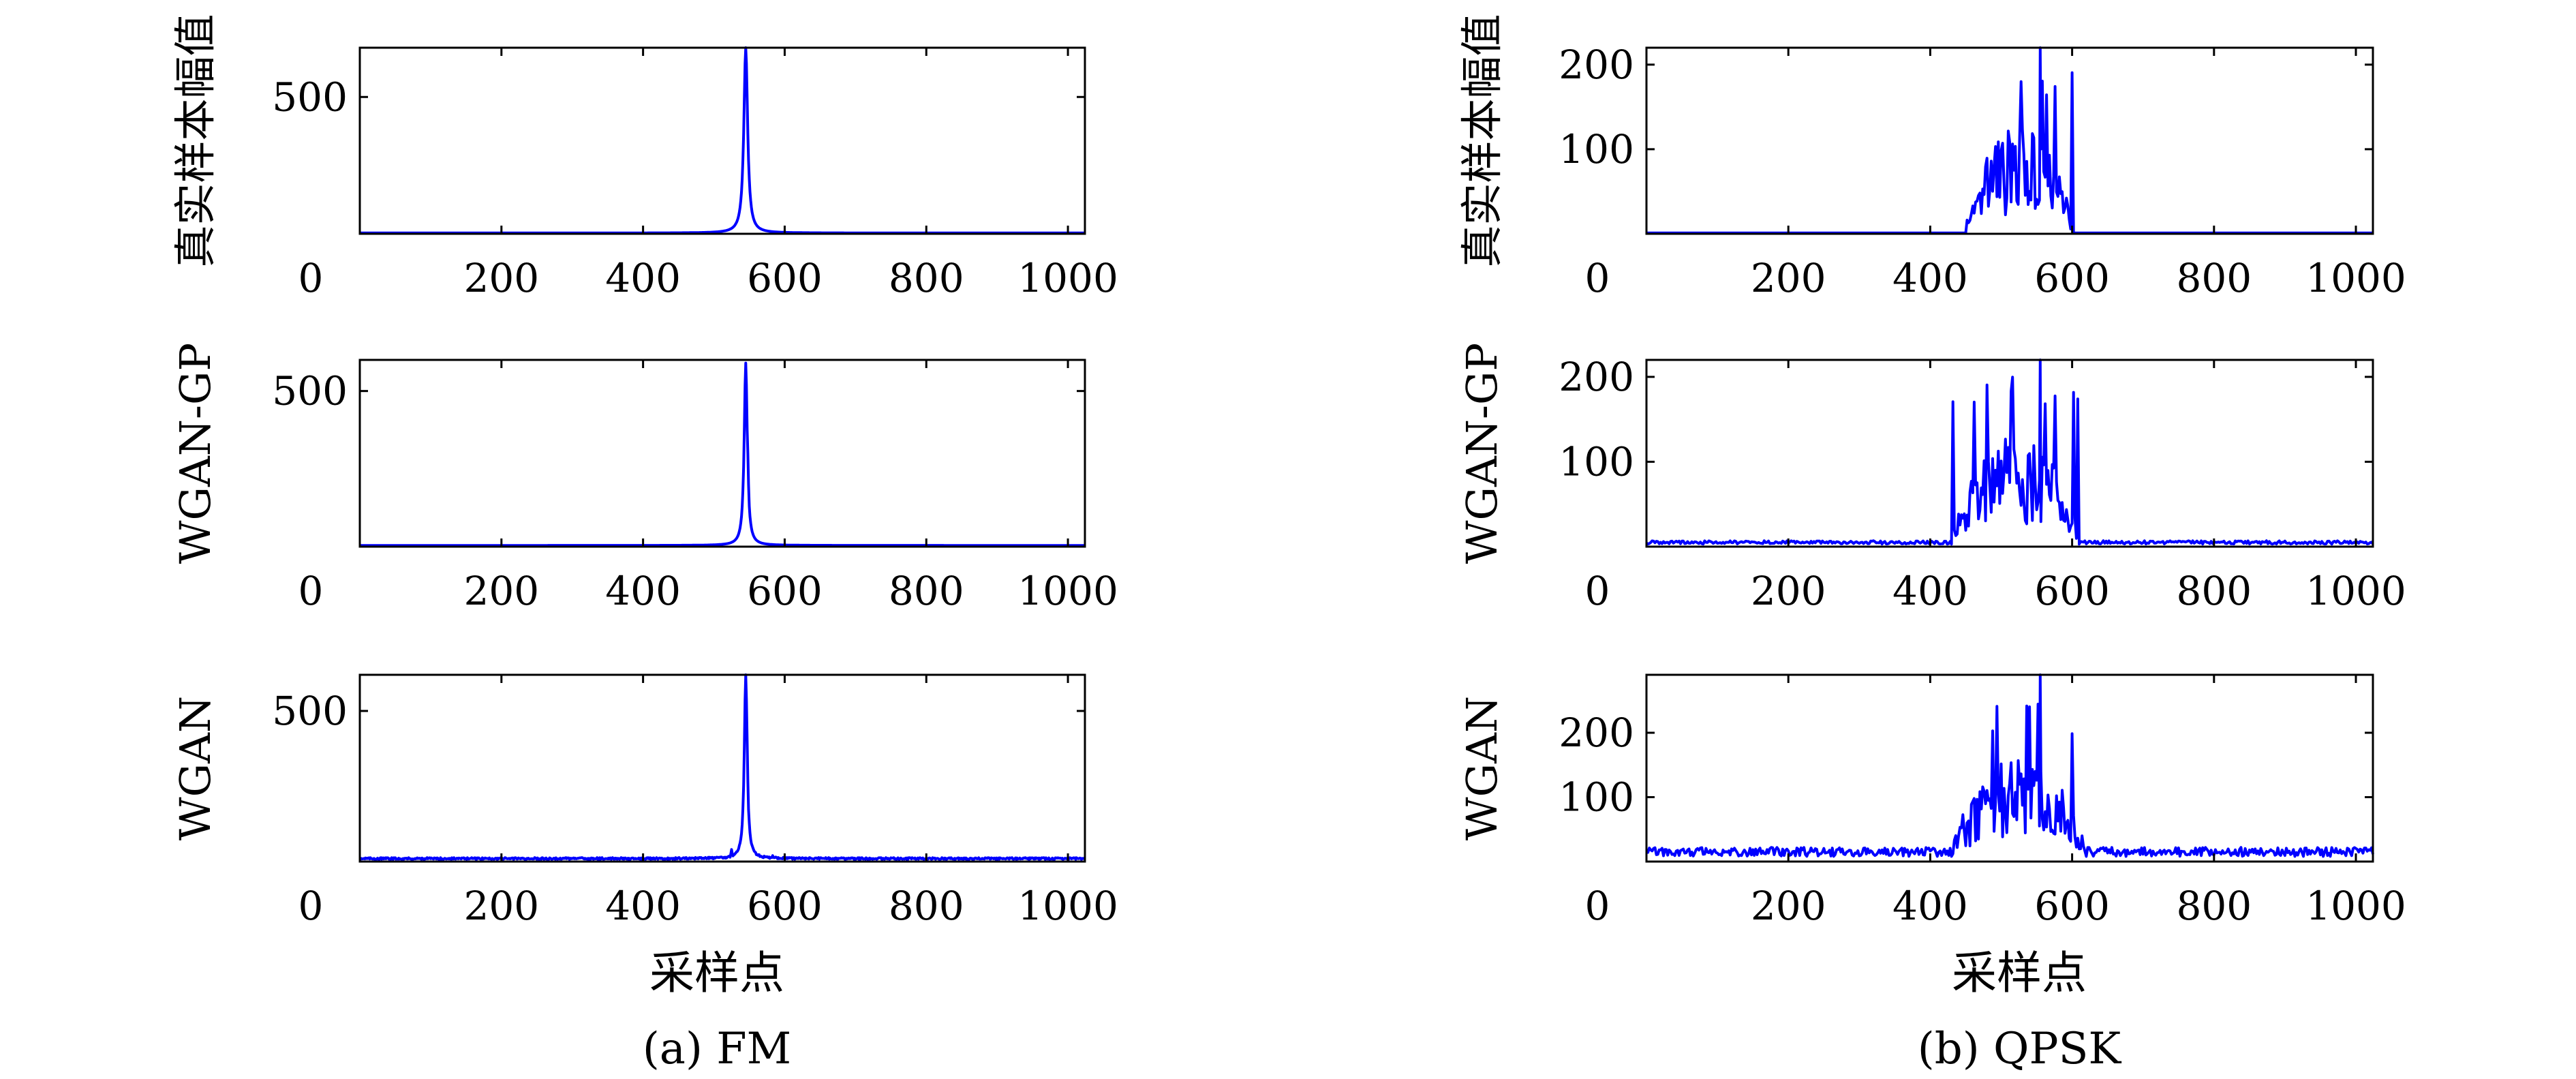  Describe the element at coordinates (716, 973) in the screenshot. I see `x-axis-label-a: 采样点` at that location.